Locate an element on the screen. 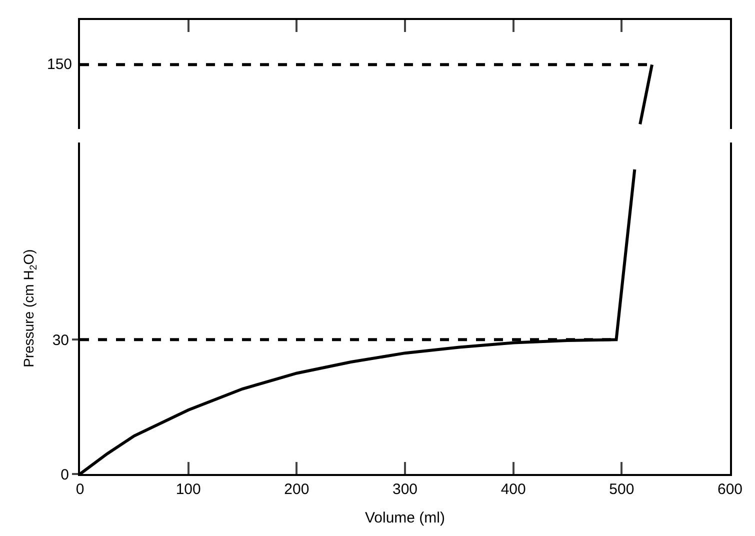 Image resolution: width=755 pixels, height=536 pixels. y-tick-label: 30 is located at coordinates (60, 340).